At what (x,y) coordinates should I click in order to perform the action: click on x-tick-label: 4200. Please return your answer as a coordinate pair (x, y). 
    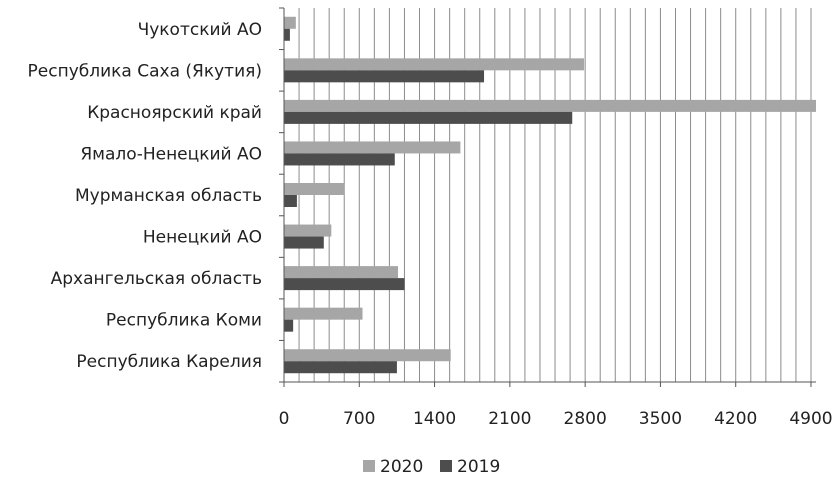
    Looking at the image, I should click on (735, 419).